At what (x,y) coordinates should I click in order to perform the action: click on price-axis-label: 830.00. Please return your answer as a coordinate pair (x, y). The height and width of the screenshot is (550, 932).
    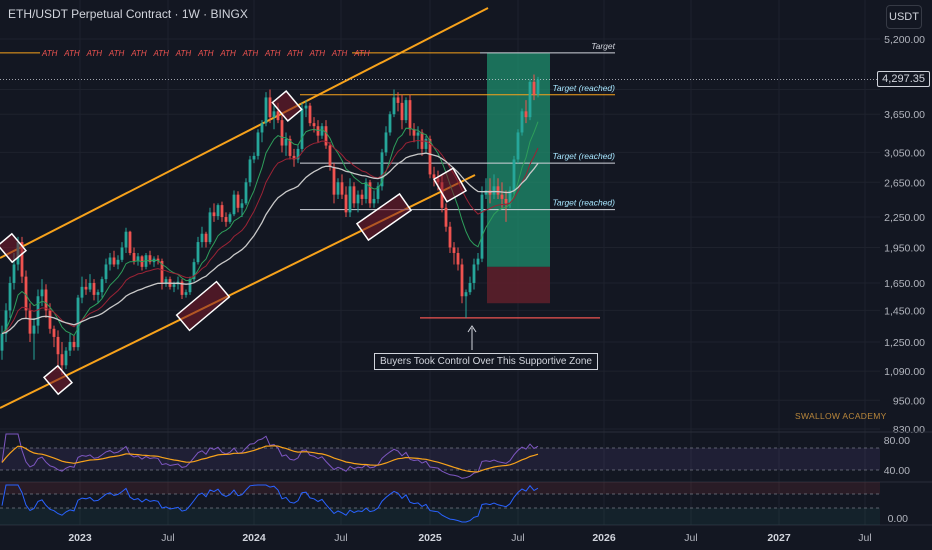
    Looking at the image, I should click on (909, 430).